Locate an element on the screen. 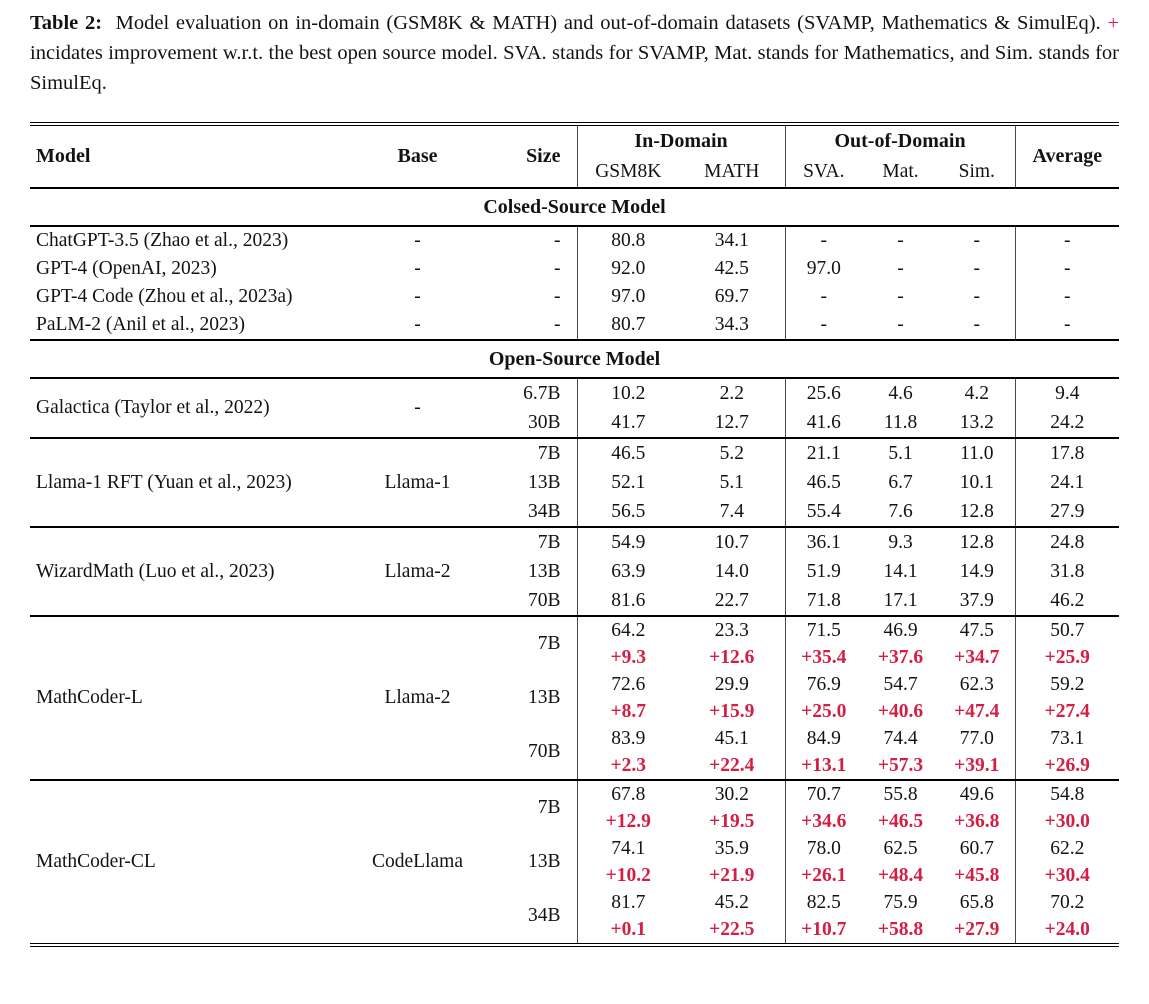 Image resolution: width=1149 pixels, height=1004 pixels. simuleq-value: 37.9 is located at coordinates (977, 601).